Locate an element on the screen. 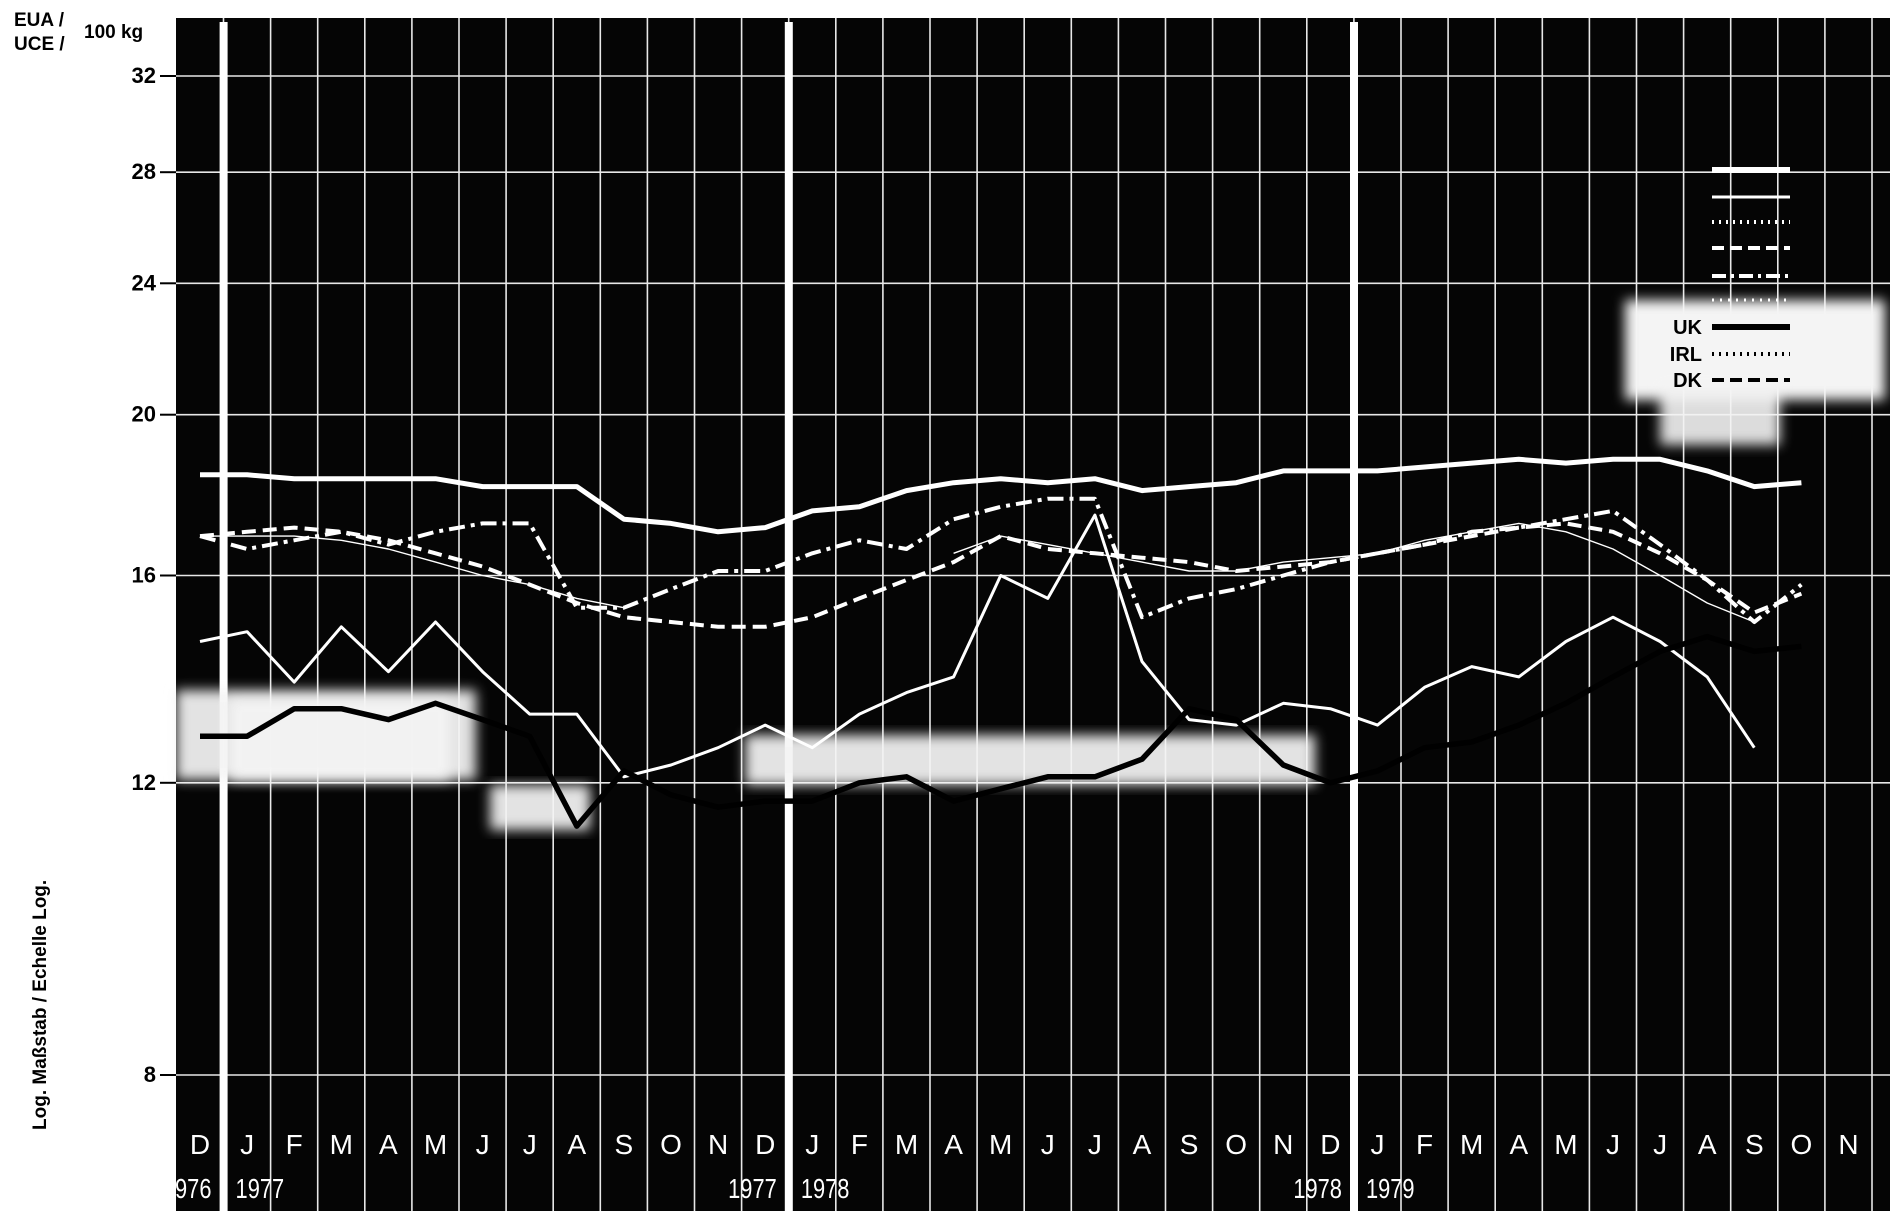 This screenshot has width=1890, height=1211. series-line-dashdot is located at coordinates (1001, 560).